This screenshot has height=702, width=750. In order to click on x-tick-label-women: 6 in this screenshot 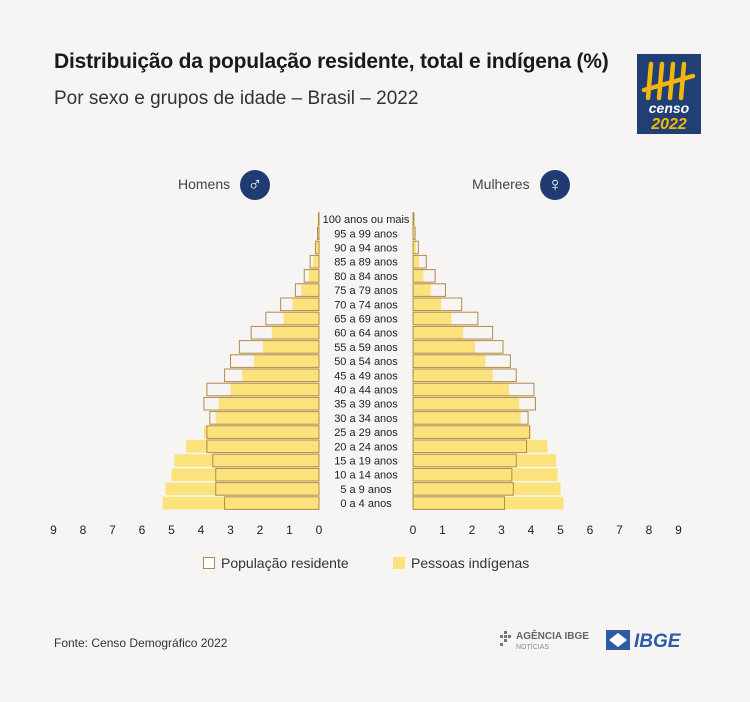, I will do `click(590, 530)`.